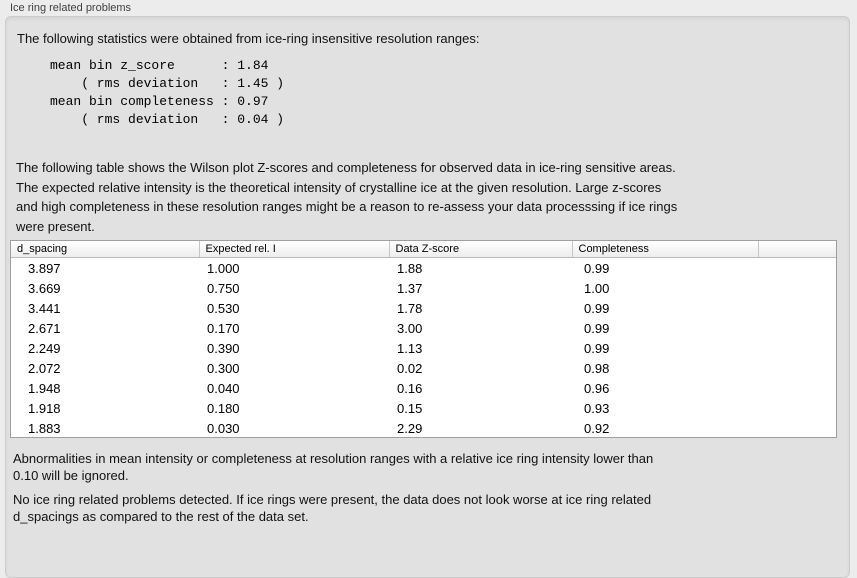 The image size is (857, 578). What do you see at coordinates (44, 268) in the screenshot?
I see `cell-d-spacing: 3.897` at bounding box center [44, 268].